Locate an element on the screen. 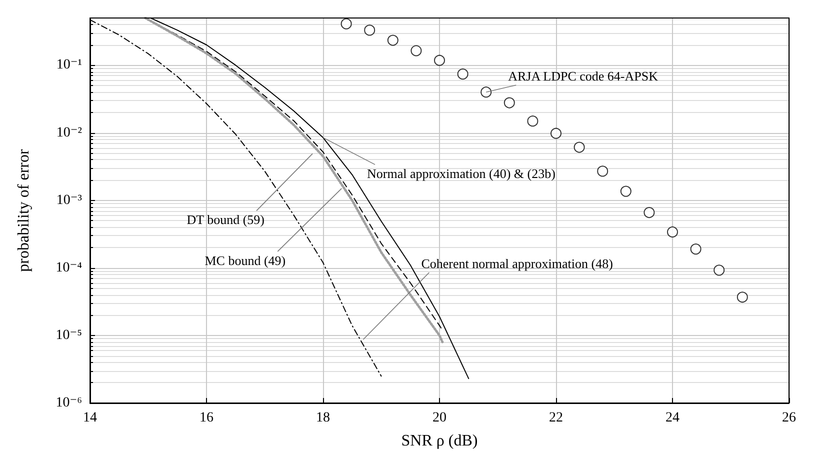 Image resolution: width=823 pixels, height=465 pixels. y-tick-label: 10⁻² is located at coordinates (69, 132).